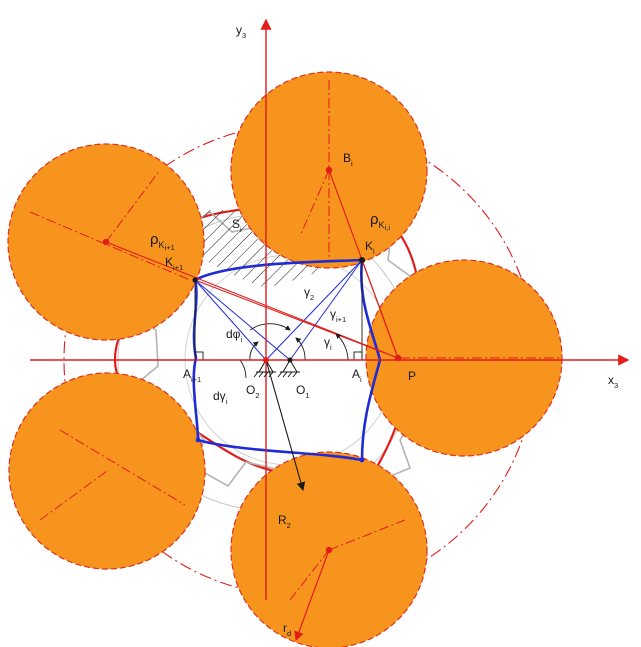 This screenshot has height=647, width=641. I want to click on label-Bi: Bi, so click(348, 159).